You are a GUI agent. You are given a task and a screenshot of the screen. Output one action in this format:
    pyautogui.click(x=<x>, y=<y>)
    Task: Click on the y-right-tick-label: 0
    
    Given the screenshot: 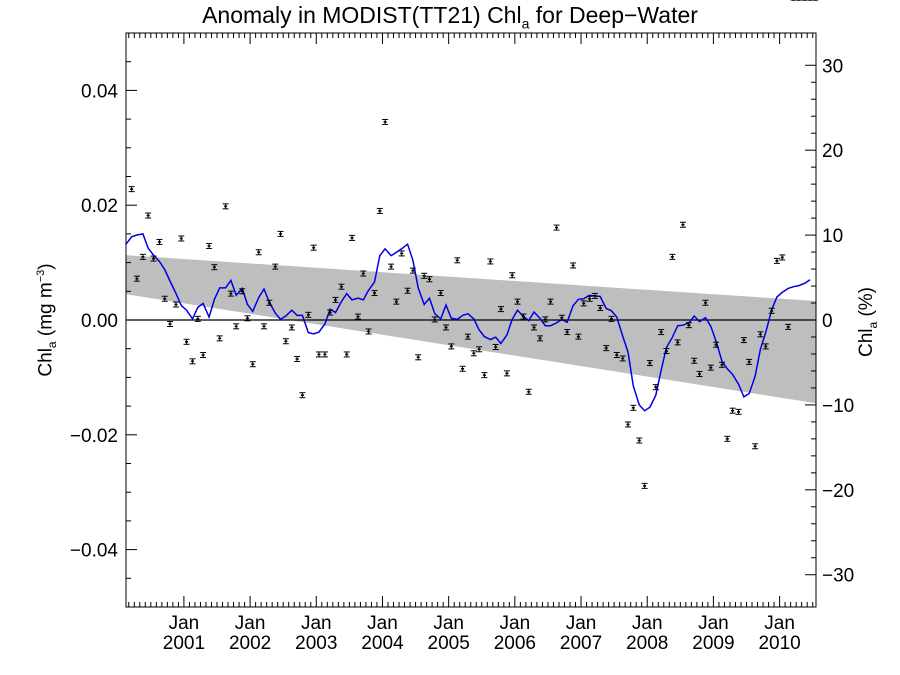 What is the action you would take?
    pyautogui.click(x=827, y=321)
    